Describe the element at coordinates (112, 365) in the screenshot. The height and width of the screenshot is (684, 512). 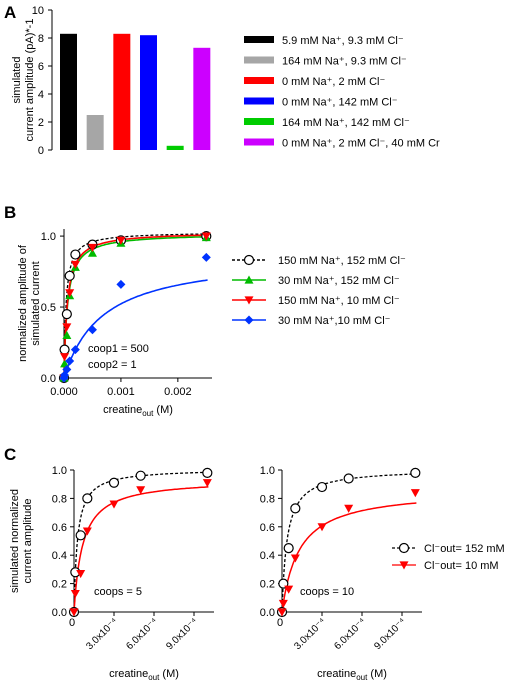
I see `annotation-coop2: coop2 = 1` at that location.